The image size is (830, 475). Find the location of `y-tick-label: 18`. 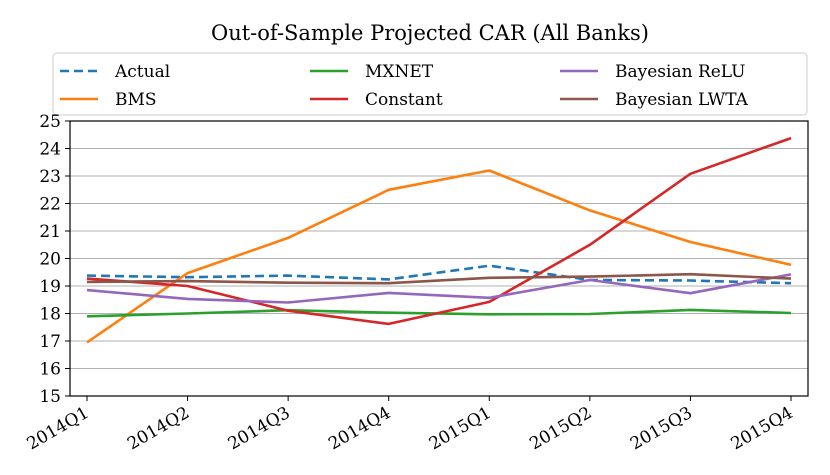

y-tick-label: 18 is located at coordinates (50, 315).